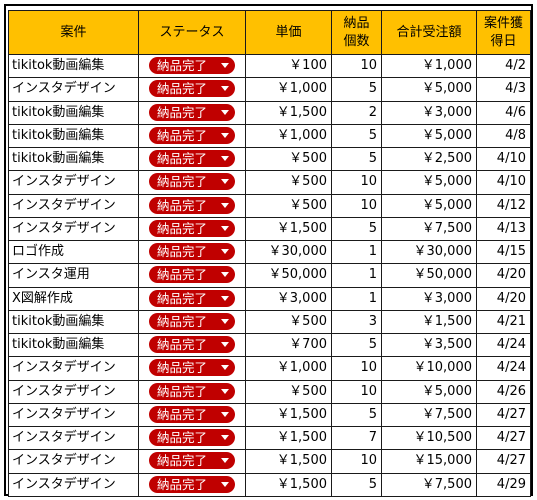 This screenshot has width=537, height=500. What do you see at coordinates (288, 66) in the screenshot?
I see `unit-price-cell: ￥100` at bounding box center [288, 66].